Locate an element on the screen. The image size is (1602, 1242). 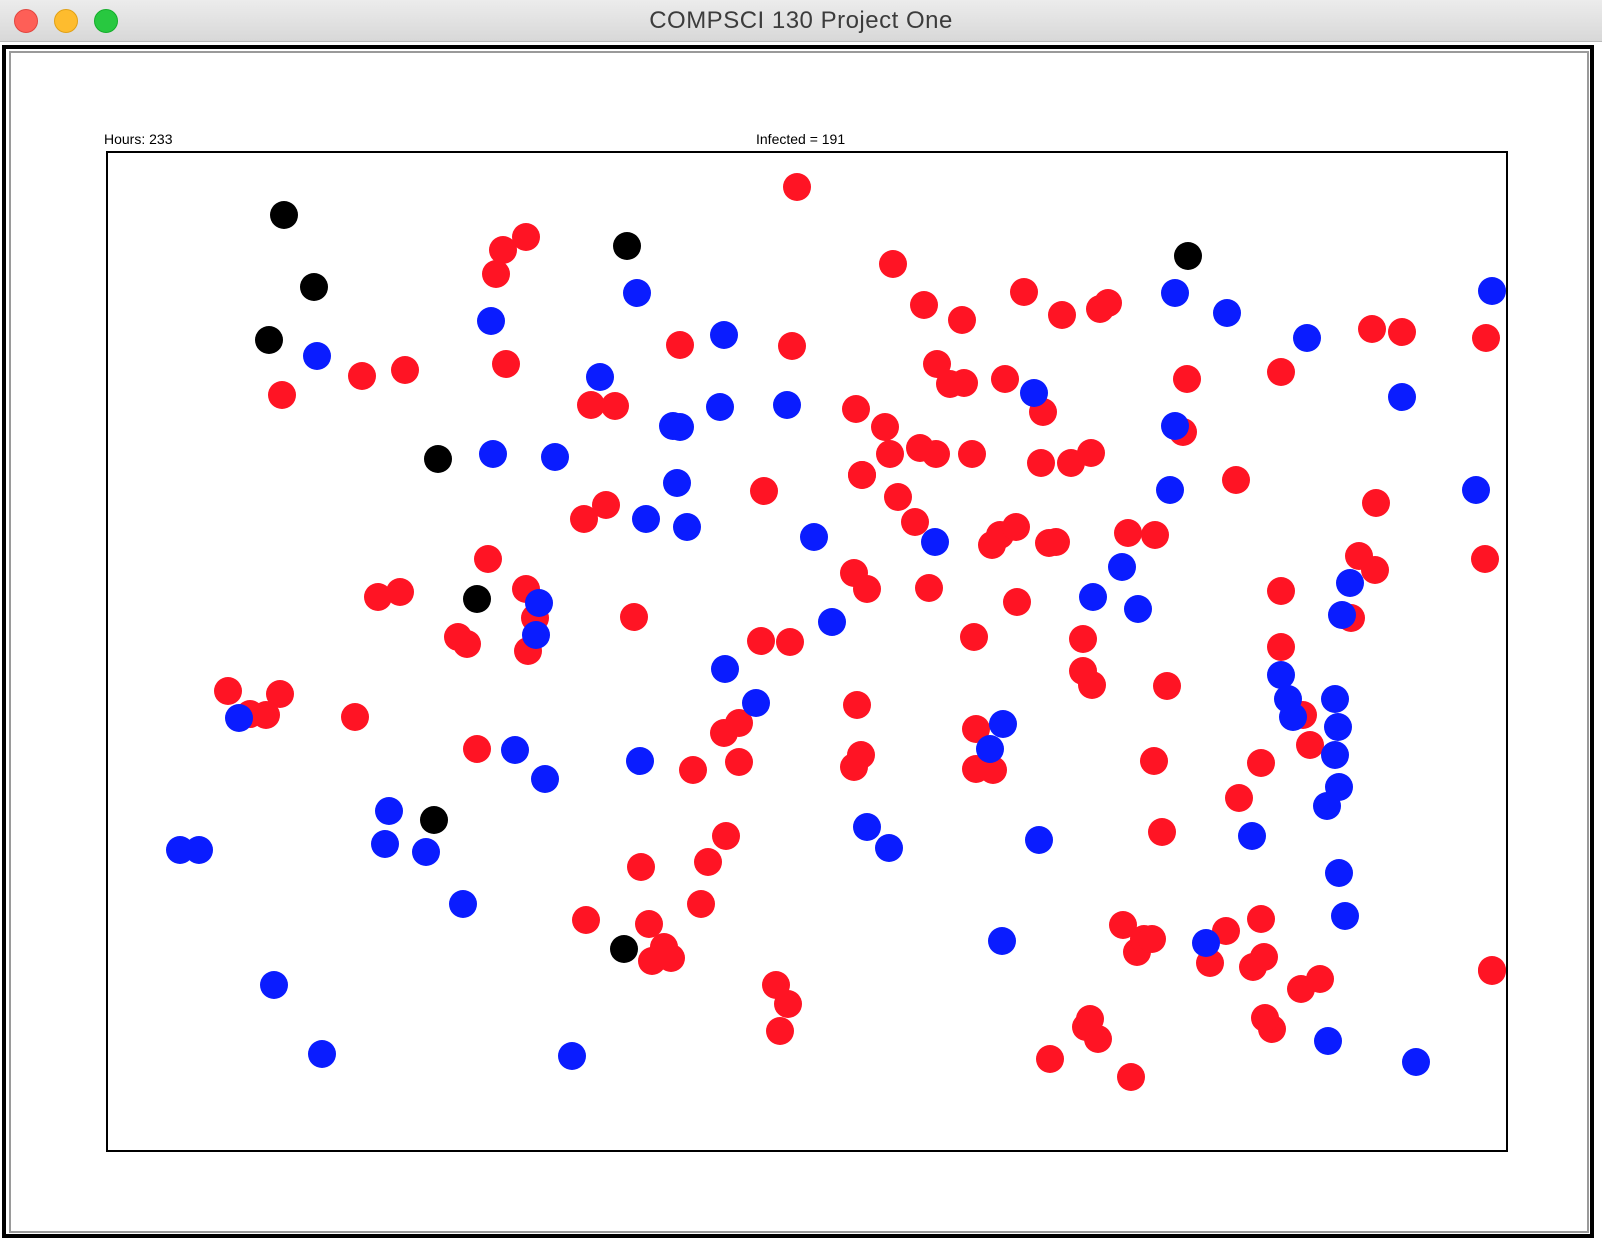
minimize-window-button is located at coordinates (66, 21).